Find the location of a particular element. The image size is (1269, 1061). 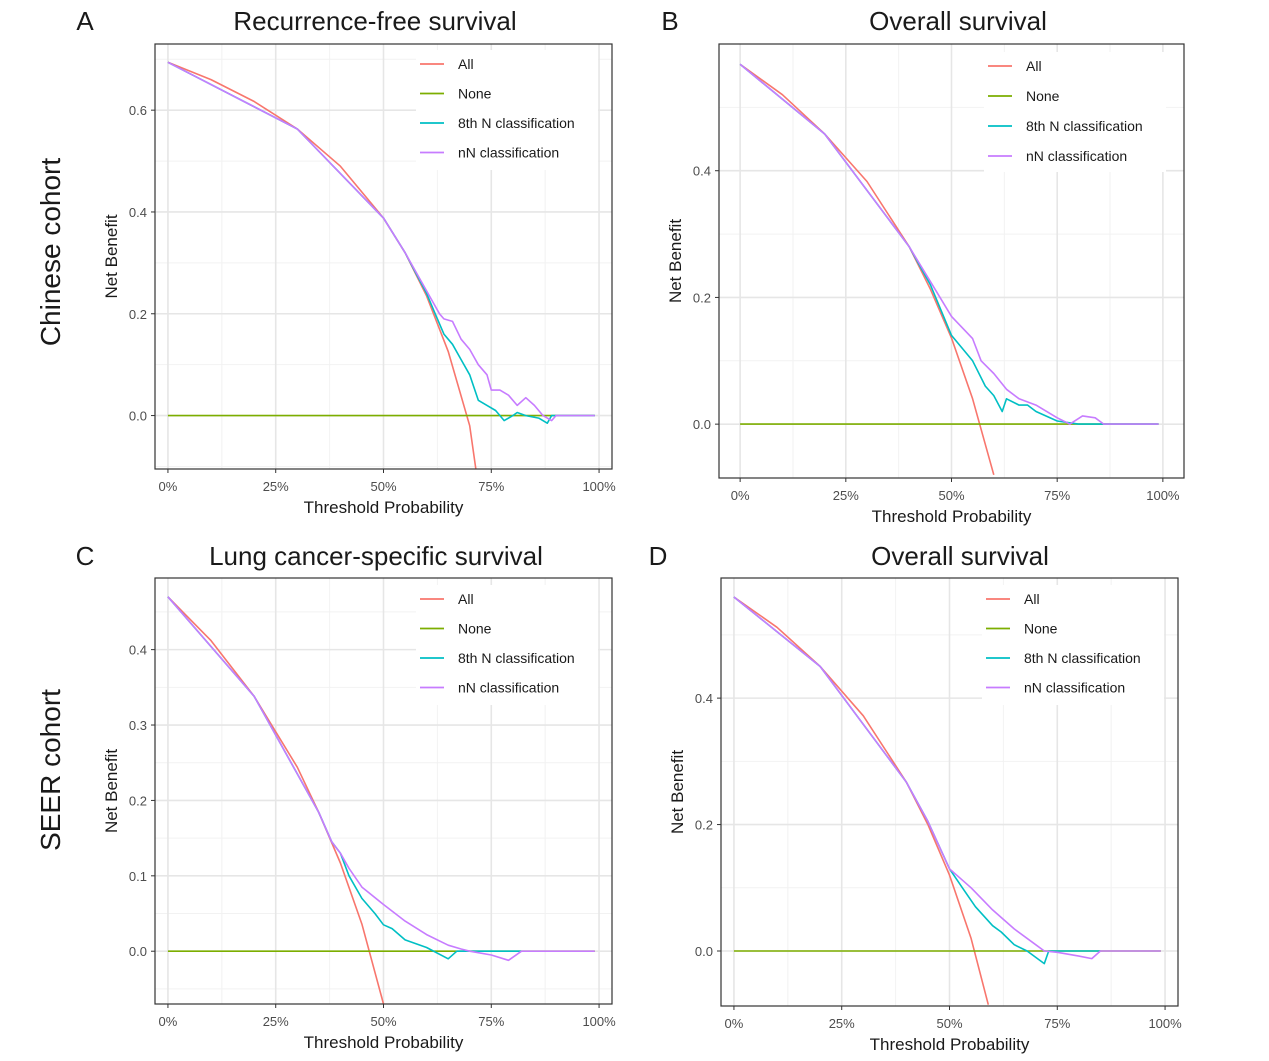

panel-letter: D is located at coordinates (658, 556).